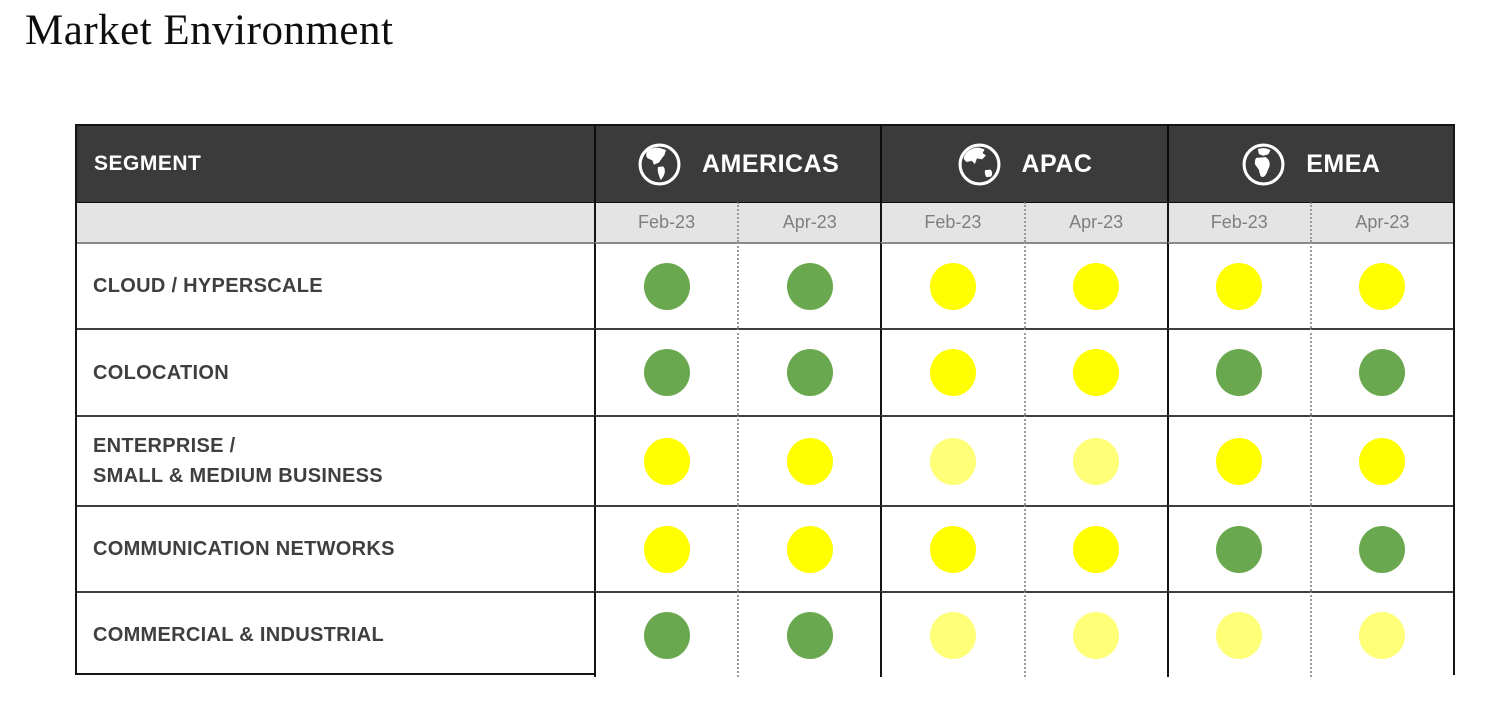  I want to click on period-header-americas-apr: Apr-23, so click(809, 222).